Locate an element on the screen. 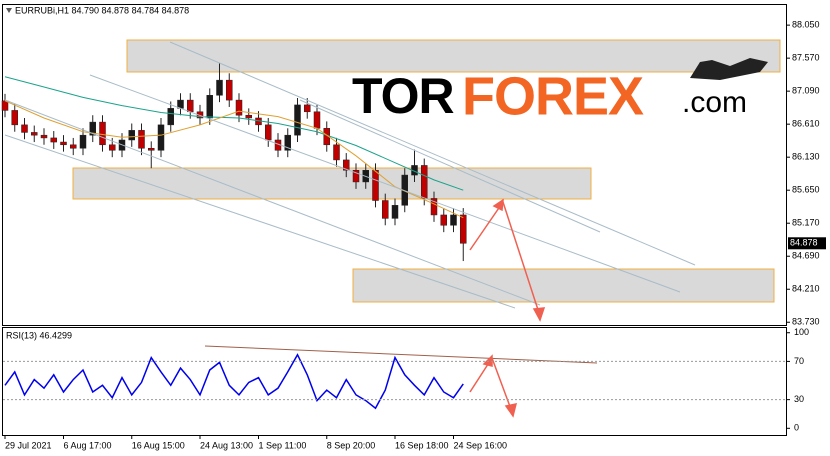  x-tick-label: 16 Sep 18:00 is located at coordinates (422, 445).